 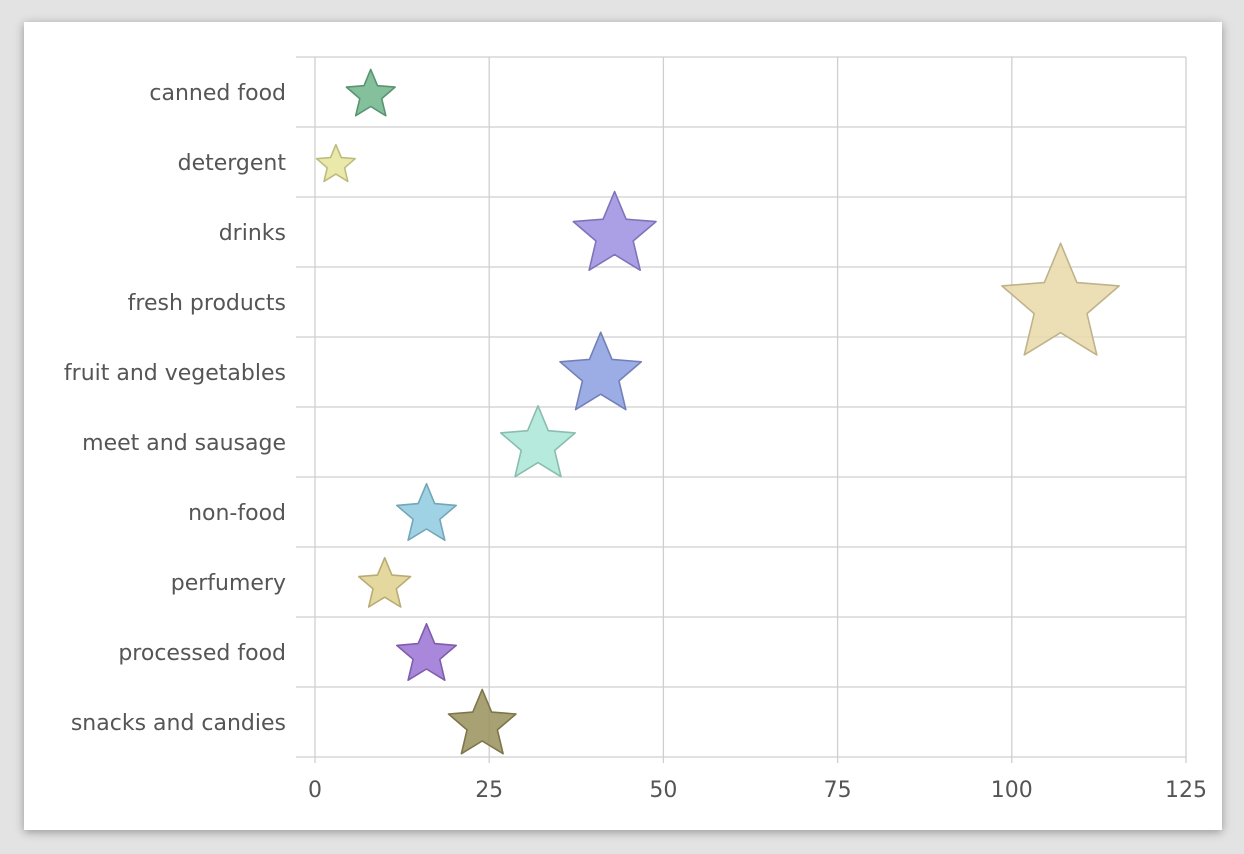 I want to click on y-category-label: detergent, so click(x=232, y=163).